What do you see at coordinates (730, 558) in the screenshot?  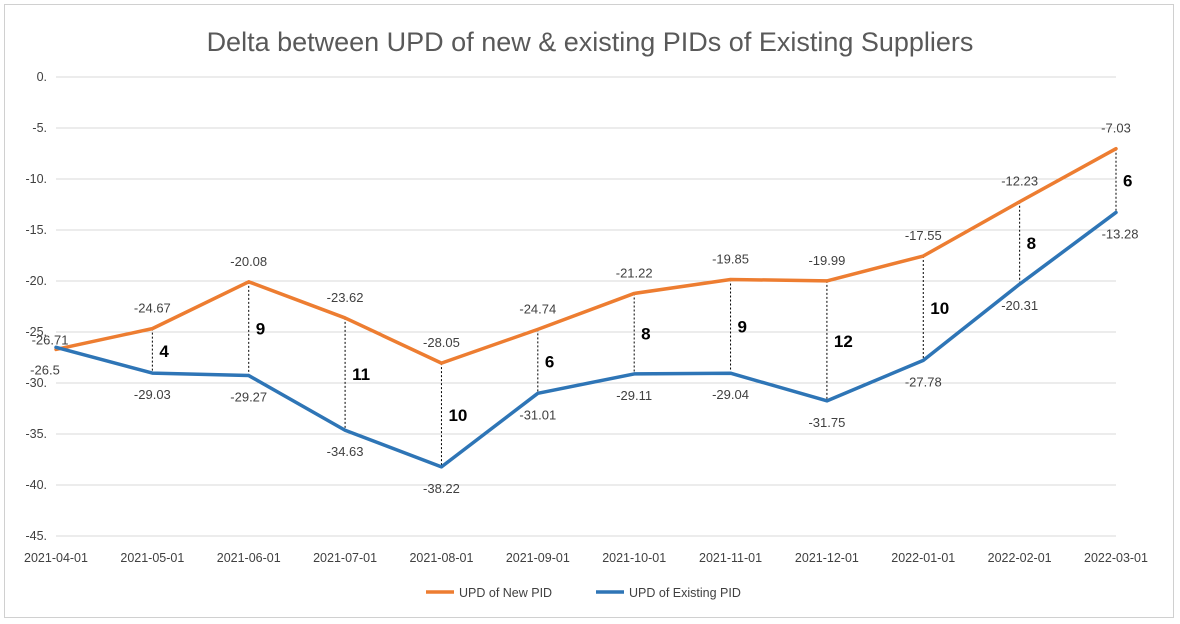 I see `x-tick-label: 2021-11-01` at bounding box center [730, 558].